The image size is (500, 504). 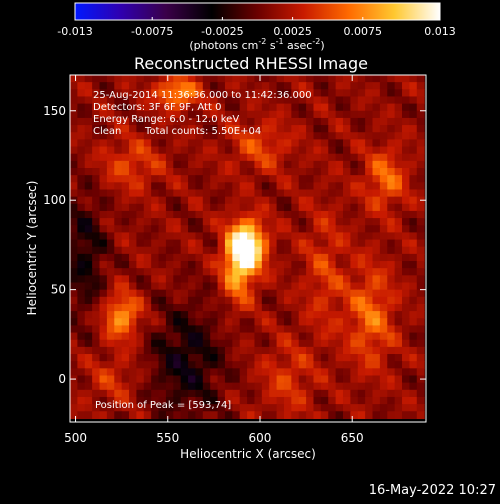 I want to click on annotation-detectors: Detectors: 3F 6F 9F, Att 0, so click(x=157, y=107).